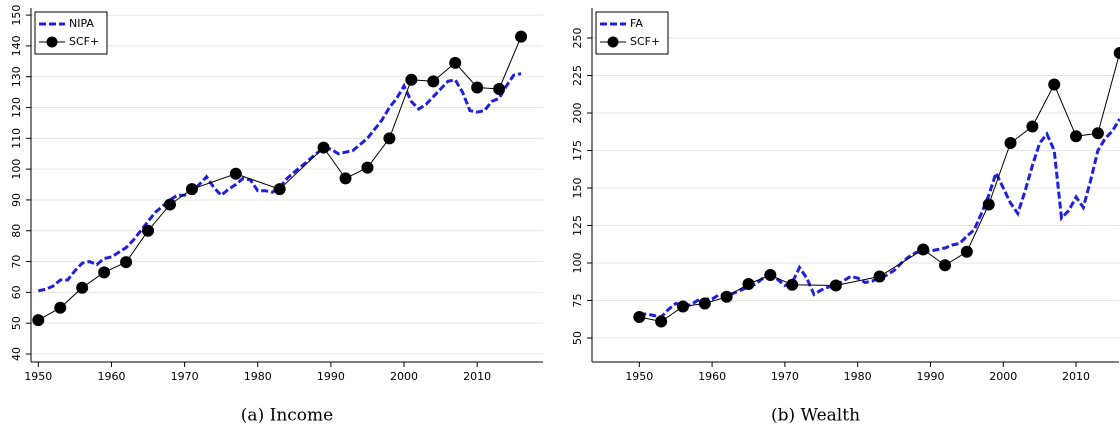 Image resolution: width=1120 pixels, height=440 pixels. I want to click on y-tick-label: 140, so click(16, 45).